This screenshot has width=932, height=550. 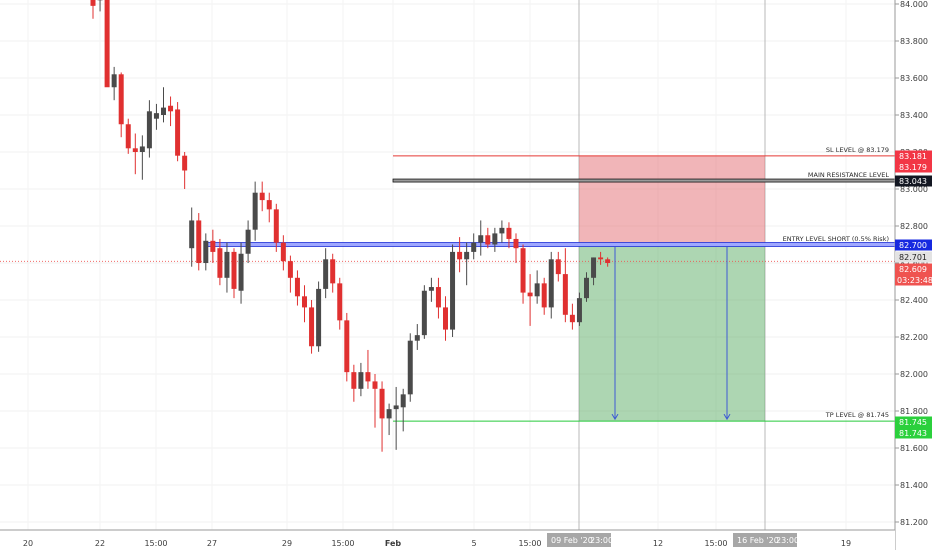 I want to click on time-highlight-end: 16 Feb '20 23:00, so click(x=766, y=540).